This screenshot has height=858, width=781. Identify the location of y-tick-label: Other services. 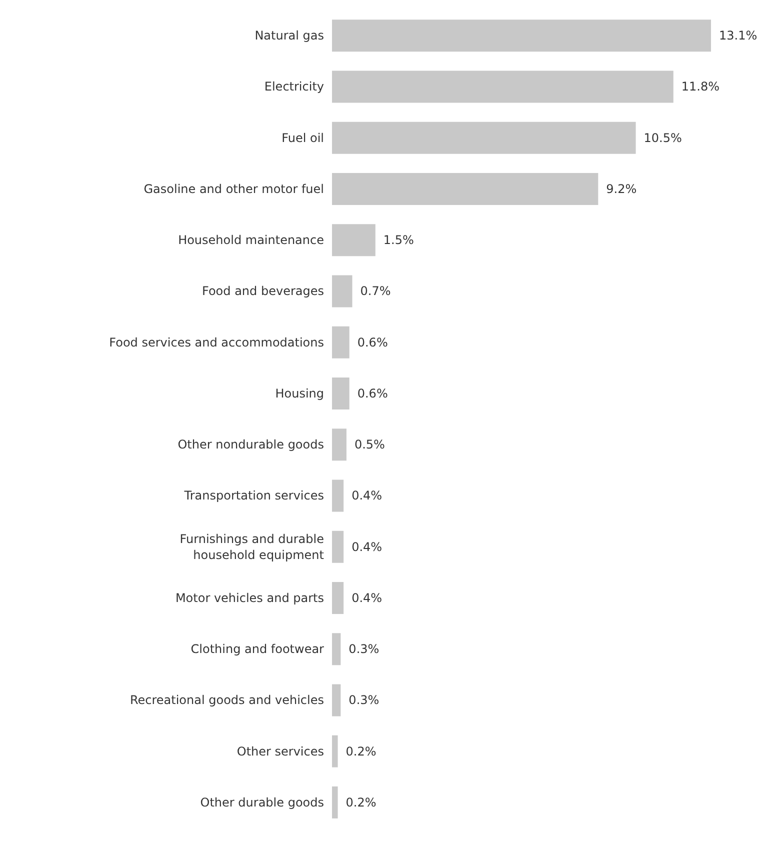
(280, 751).